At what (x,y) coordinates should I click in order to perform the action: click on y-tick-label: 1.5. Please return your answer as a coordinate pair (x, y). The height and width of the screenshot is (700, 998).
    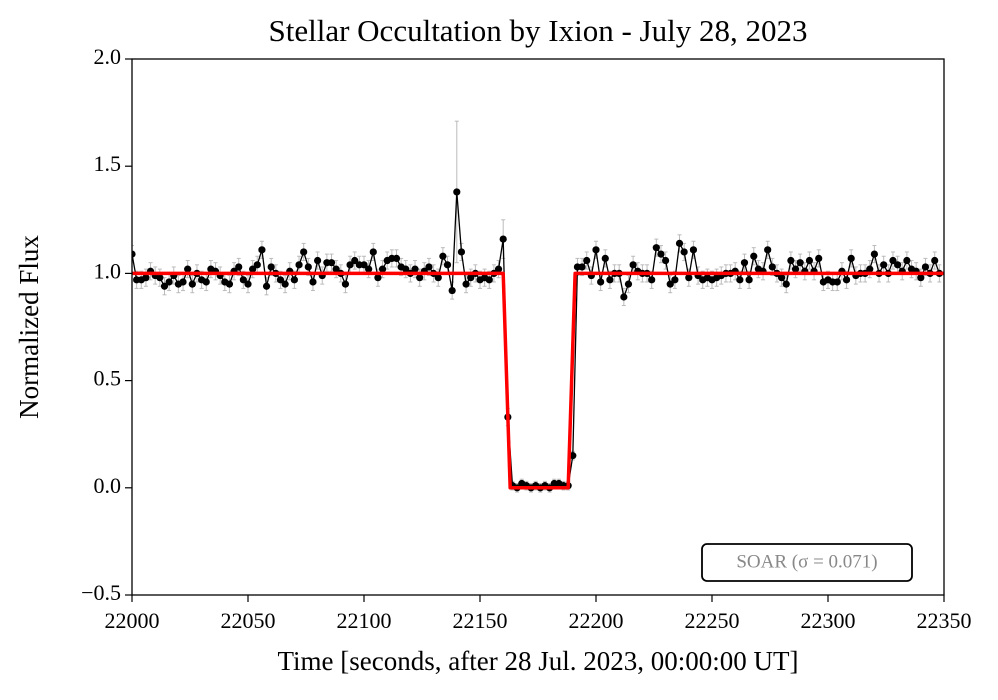
    Looking at the image, I should click on (108, 163).